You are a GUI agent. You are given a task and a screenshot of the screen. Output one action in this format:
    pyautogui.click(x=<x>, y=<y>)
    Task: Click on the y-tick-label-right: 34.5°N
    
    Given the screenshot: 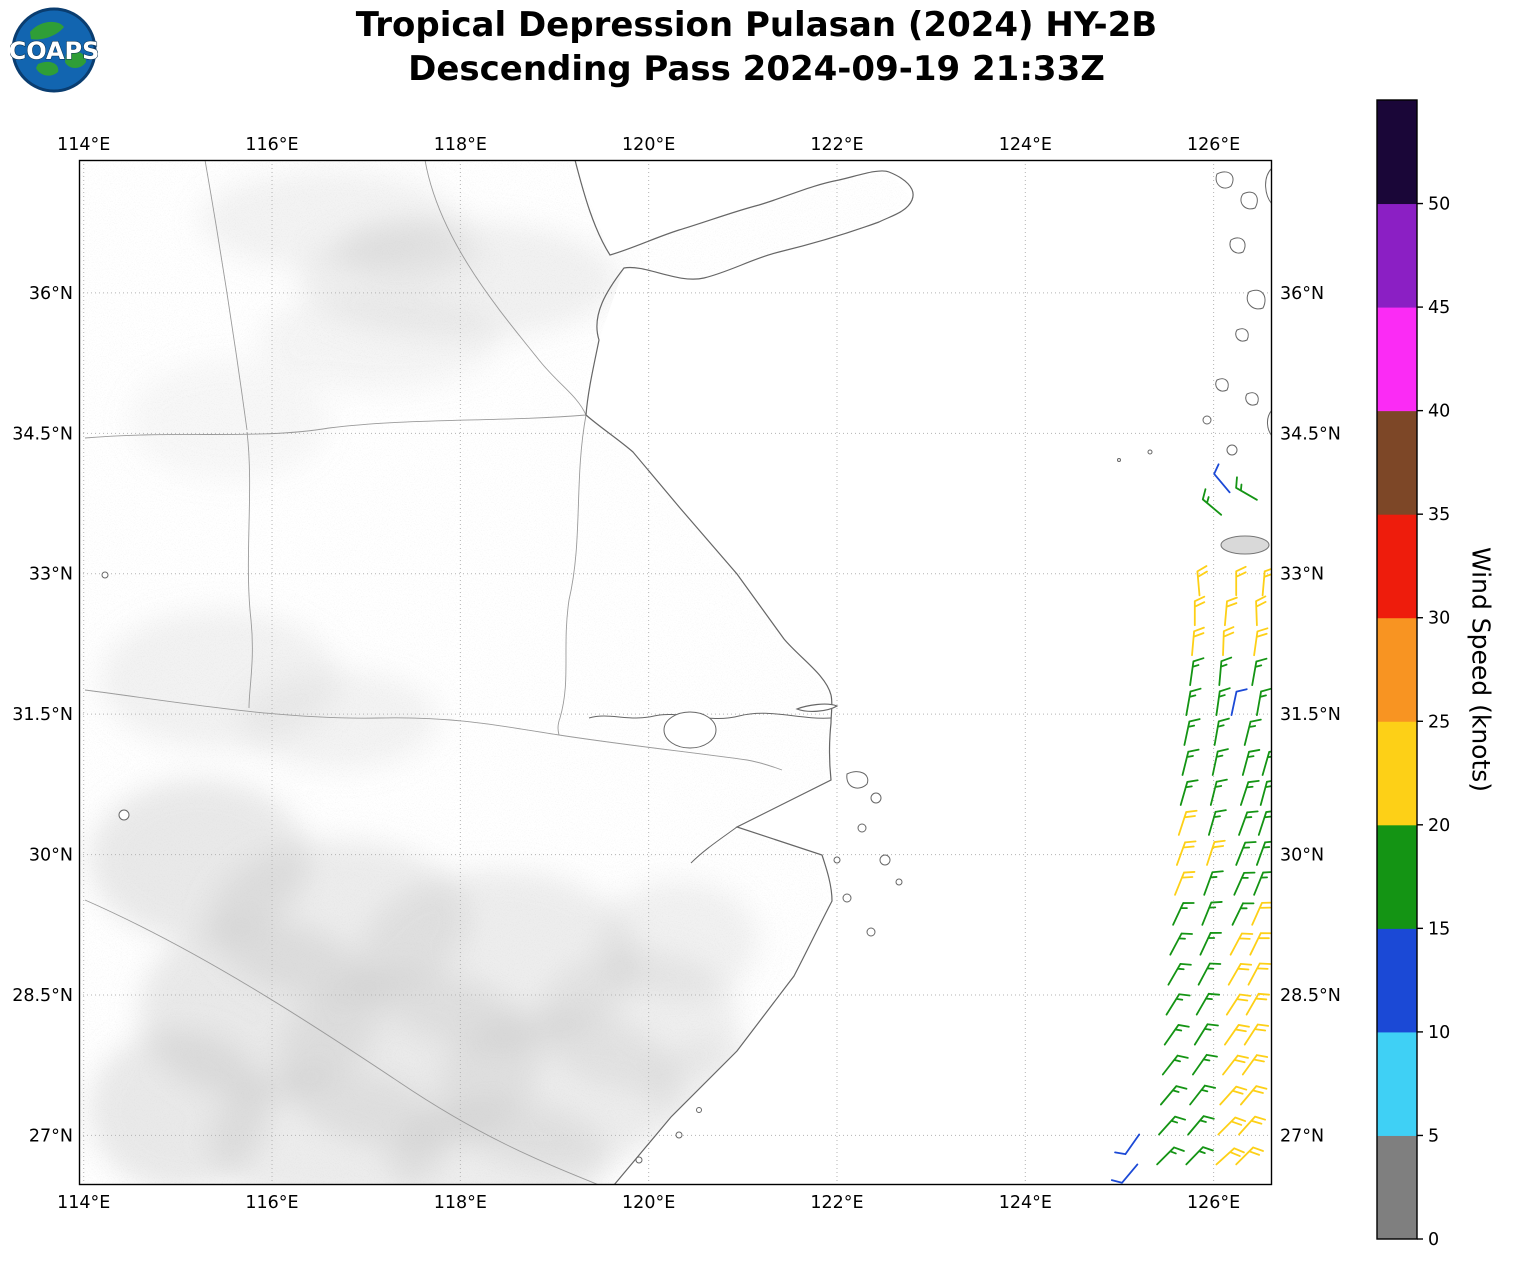 What is the action you would take?
    pyautogui.click(x=1310, y=434)
    